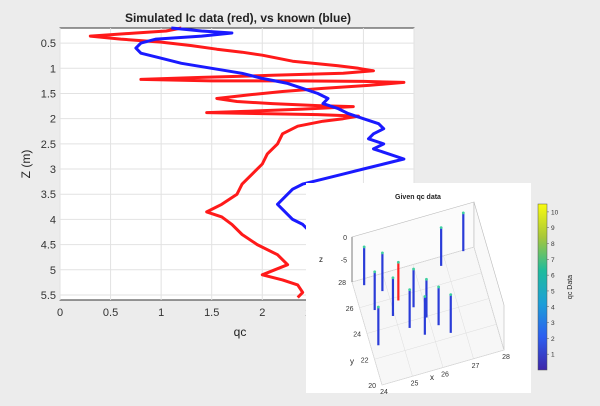 The width and height of the screenshot is (600, 406). Describe the element at coordinates (161, 313) in the screenshot. I see `x-tick-label: 1` at that location.